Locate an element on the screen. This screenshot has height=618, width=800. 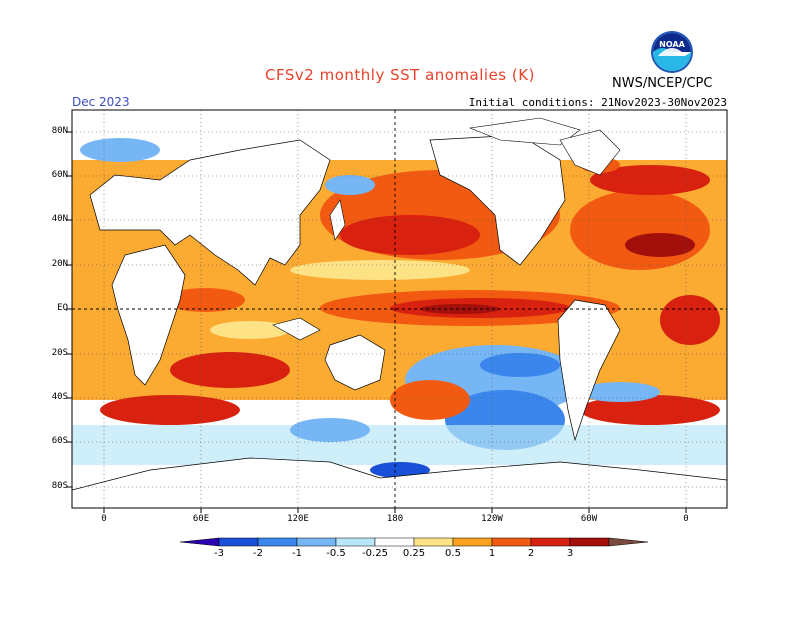
noaa-logo: NOAA is located at coordinates (672, 52).